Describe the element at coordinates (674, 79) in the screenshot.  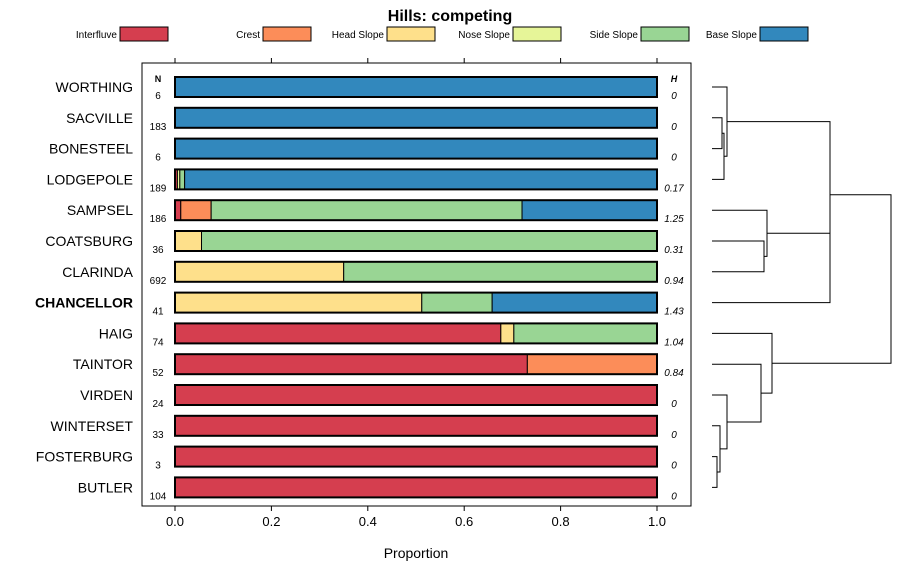
I see `h-column-header: H` at that location.